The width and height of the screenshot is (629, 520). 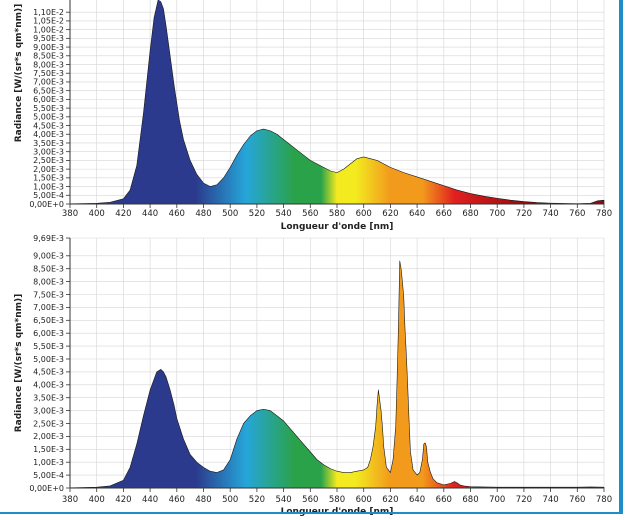 I want to click on y-tick-label: 1,00E-2, so click(x=48, y=29).